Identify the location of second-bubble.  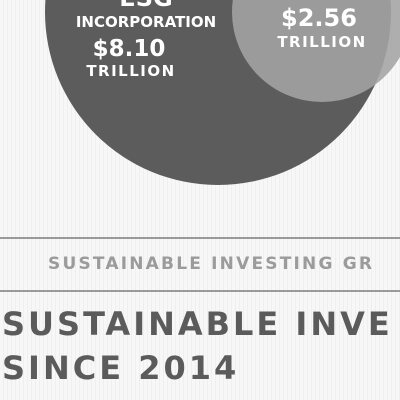
(316, 51).